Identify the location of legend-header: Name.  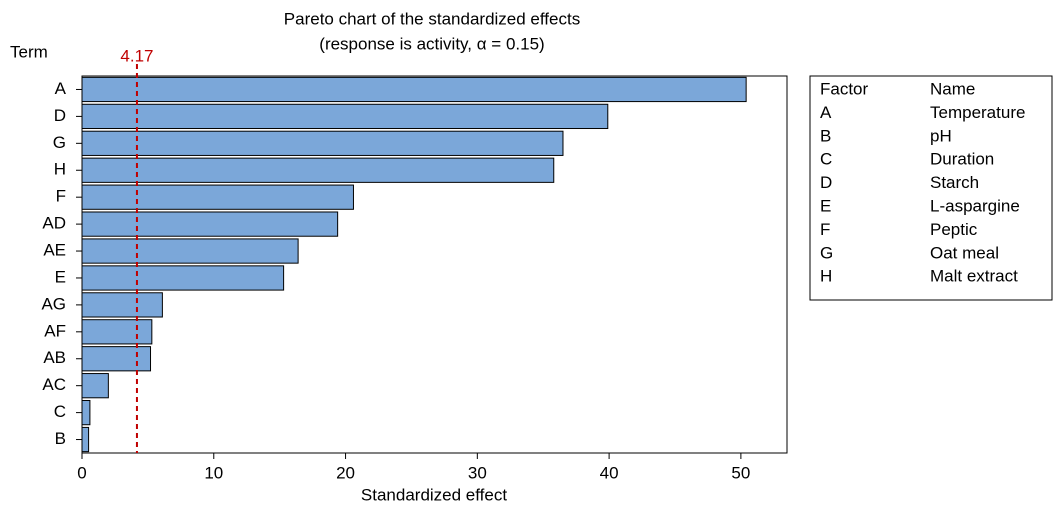
(952, 88).